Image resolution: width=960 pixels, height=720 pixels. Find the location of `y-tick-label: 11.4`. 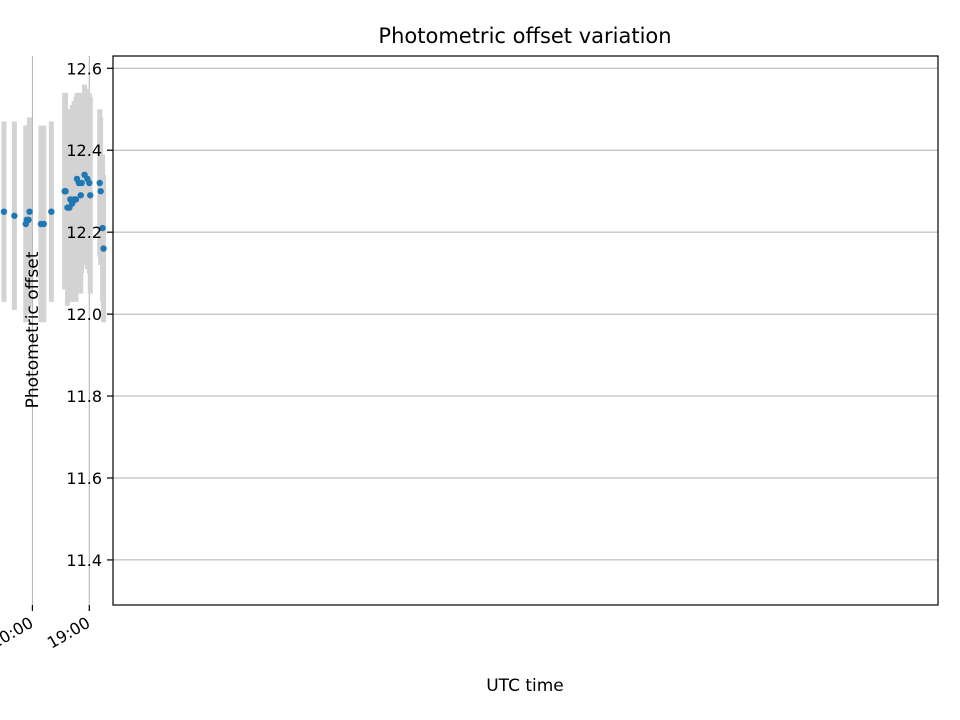

y-tick-label: 11.4 is located at coordinates (84, 560).